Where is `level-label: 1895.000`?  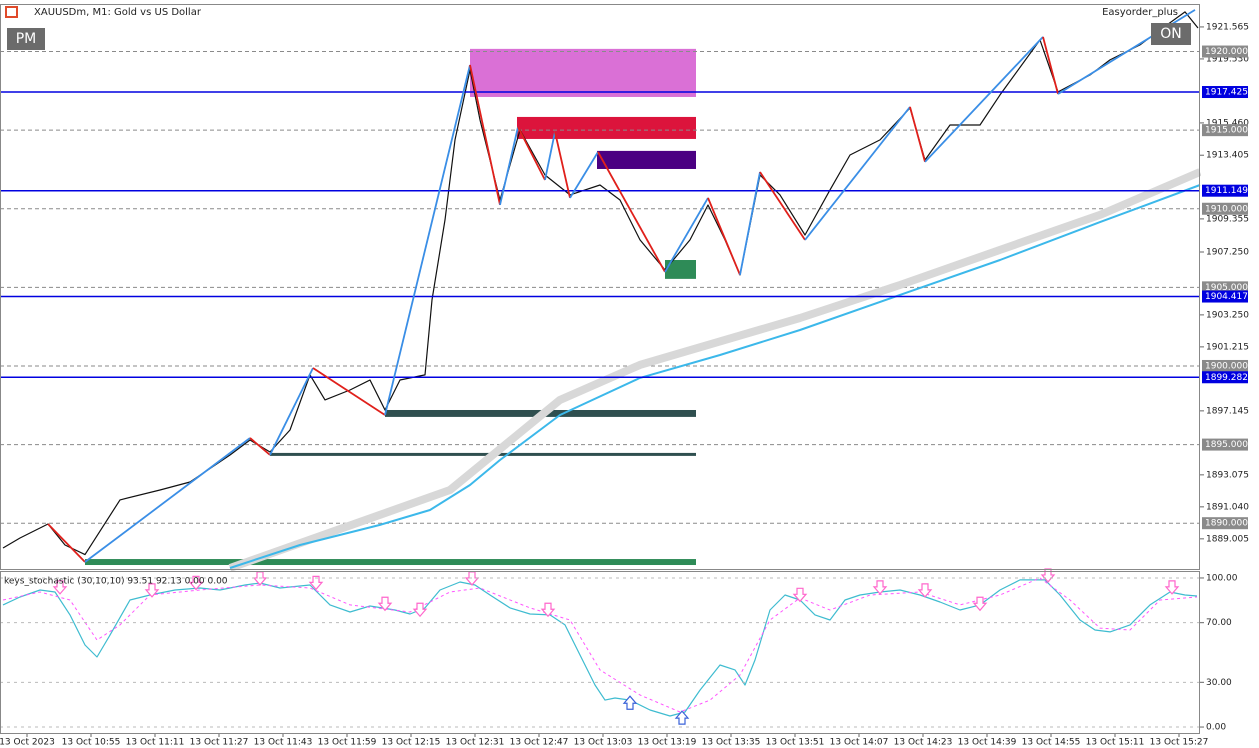
level-label: 1895.000 is located at coordinates (1226, 445).